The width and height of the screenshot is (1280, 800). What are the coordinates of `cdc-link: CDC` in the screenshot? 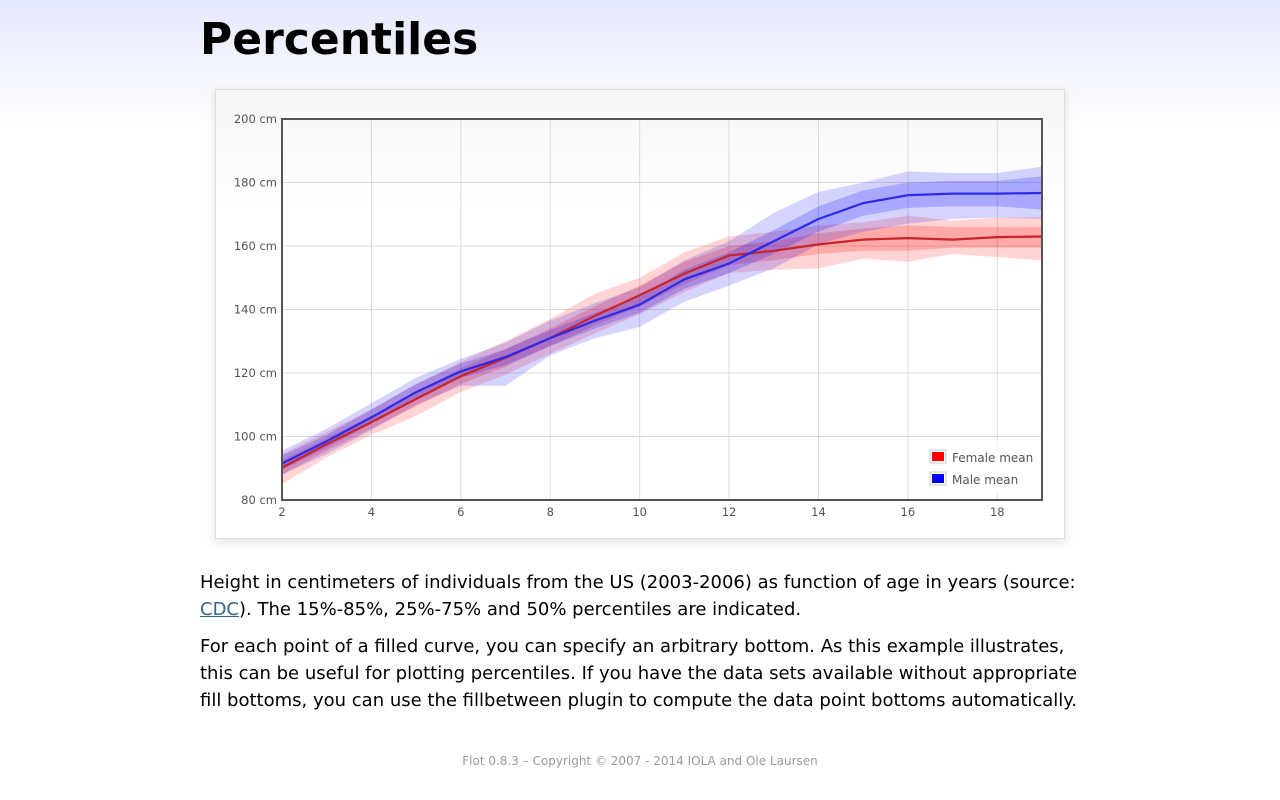 It's located at (219, 609).